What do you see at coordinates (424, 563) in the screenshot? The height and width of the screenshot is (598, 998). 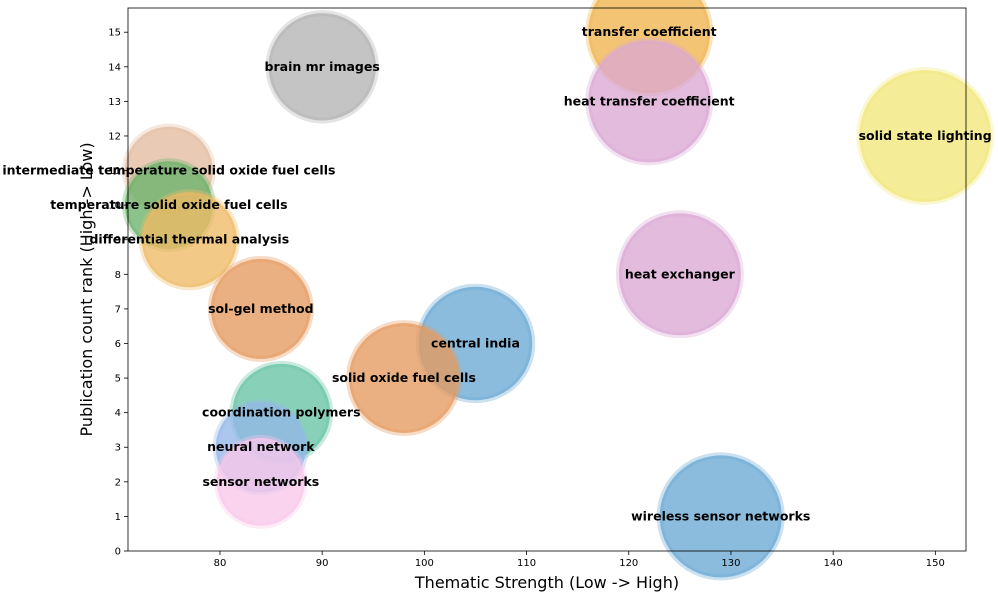 I see `x-tick-label: 100` at bounding box center [424, 563].